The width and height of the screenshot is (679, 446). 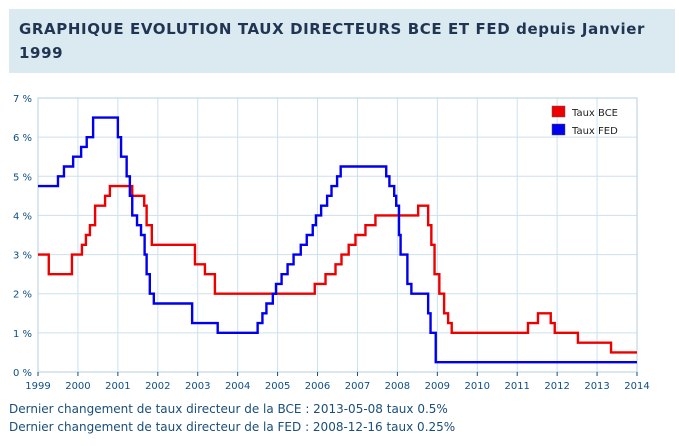 What do you see at coordinates (636, 386) in the screenshot?
I see `x-tick-label: 2014` at bounding box center [636, 386].